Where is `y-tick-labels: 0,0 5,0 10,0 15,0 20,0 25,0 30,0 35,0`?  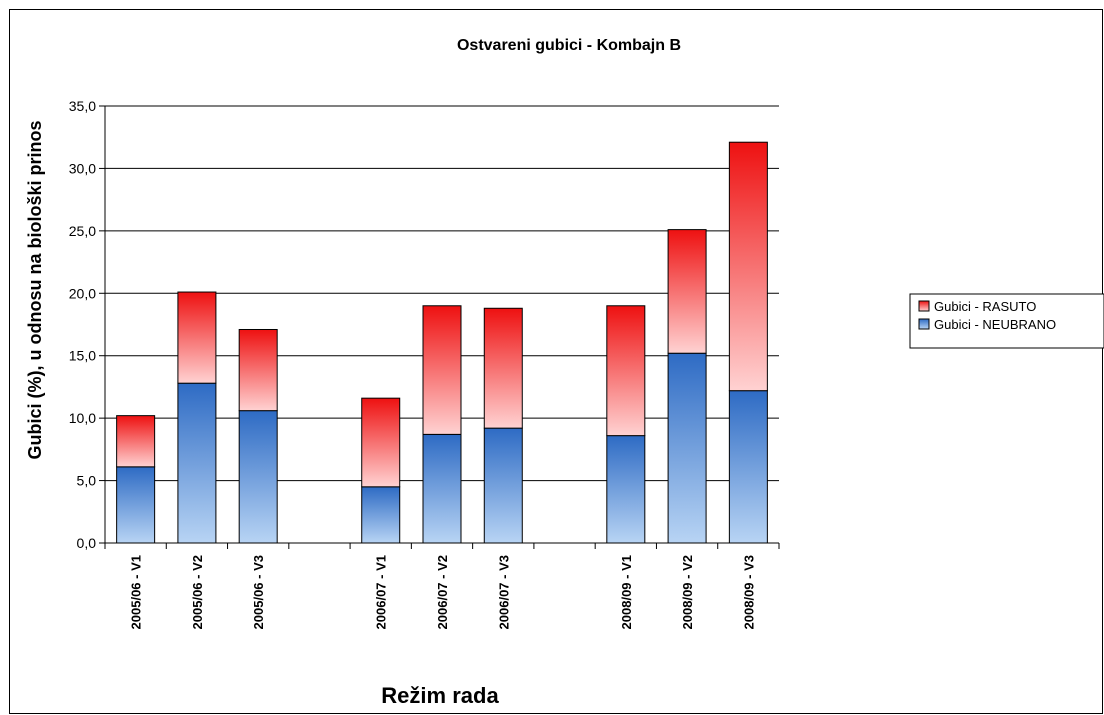
y-tick-labels: 0,0 5,0 10,0 15,0 20,0 25,0 30,0 35,0 is located at coordinates (82, 324).